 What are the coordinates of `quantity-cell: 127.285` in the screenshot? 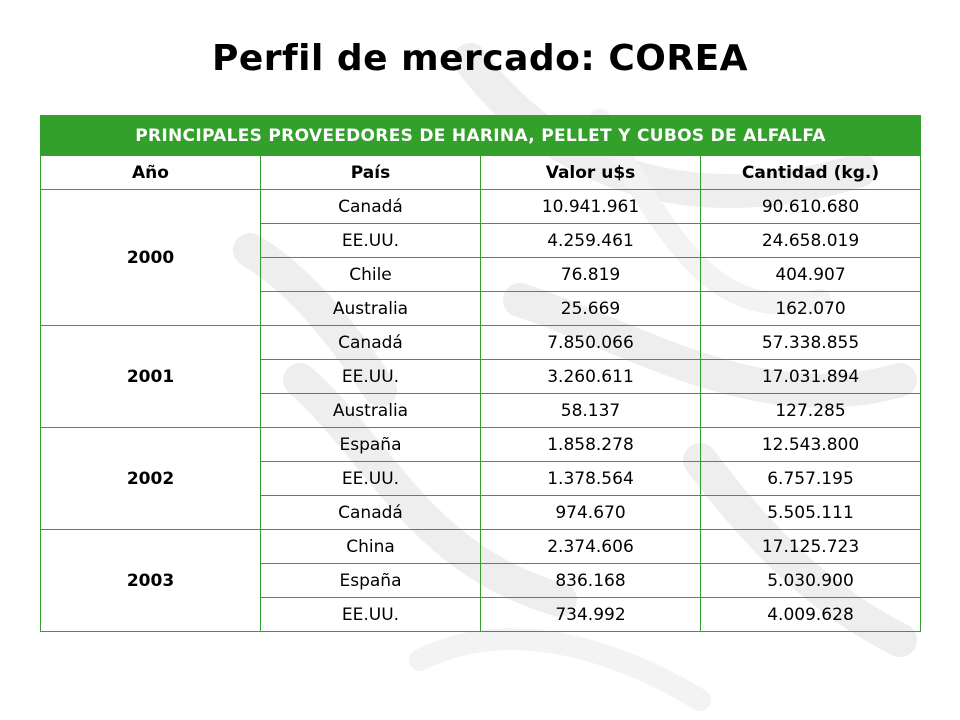 It's located at (810, 410).